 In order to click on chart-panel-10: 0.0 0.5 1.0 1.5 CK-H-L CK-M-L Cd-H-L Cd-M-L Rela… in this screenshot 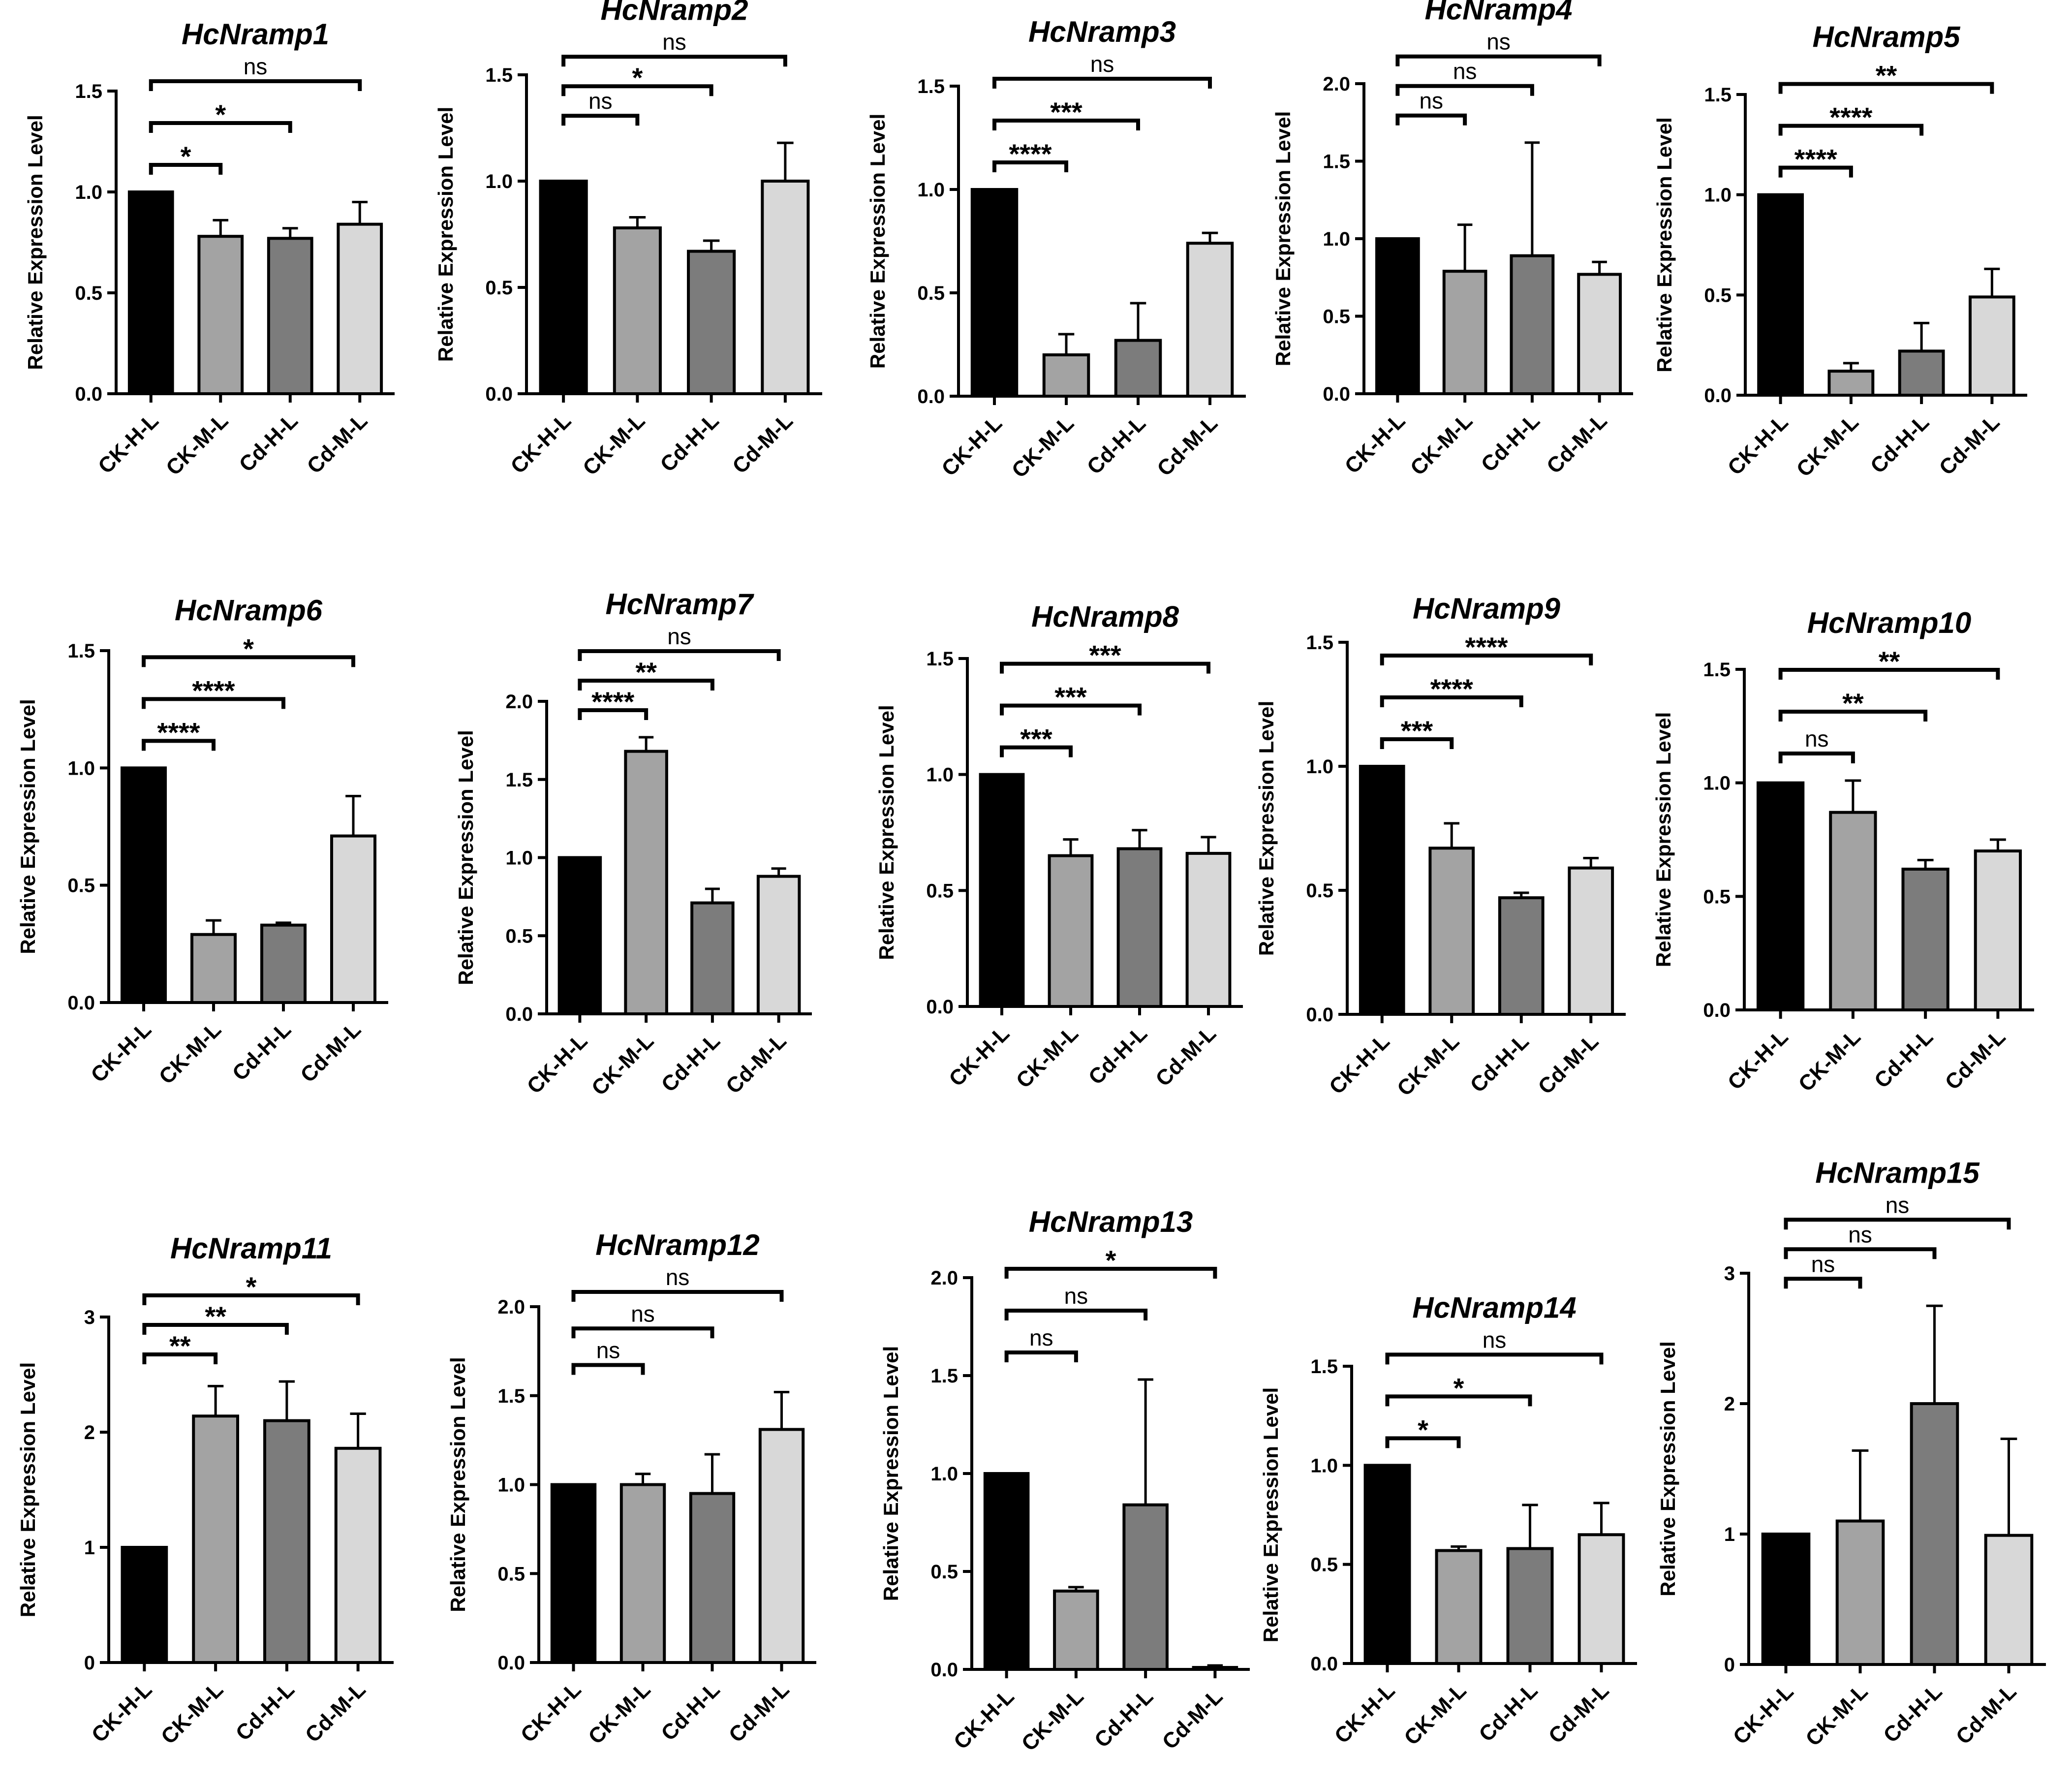, I will do `click(1843, 851)`.